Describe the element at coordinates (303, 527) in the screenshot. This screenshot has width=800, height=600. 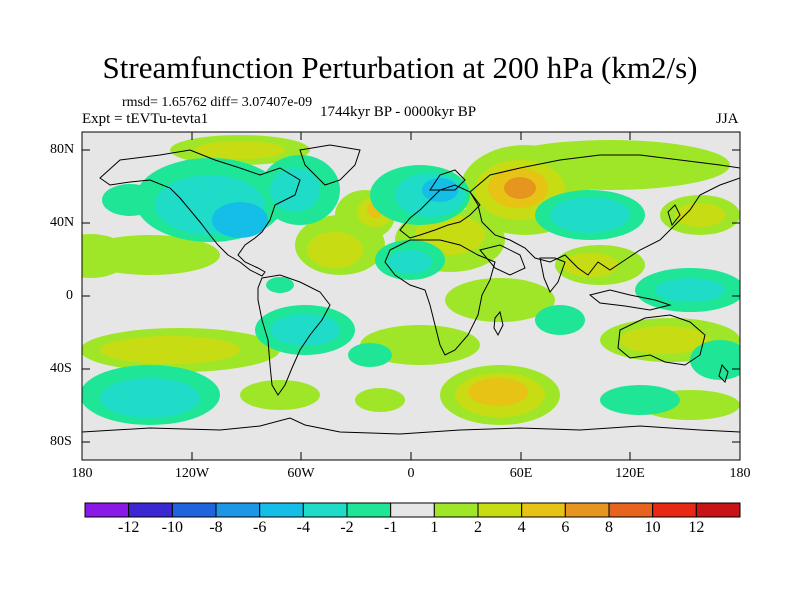
I see `colorbar-label: -4` at that location.